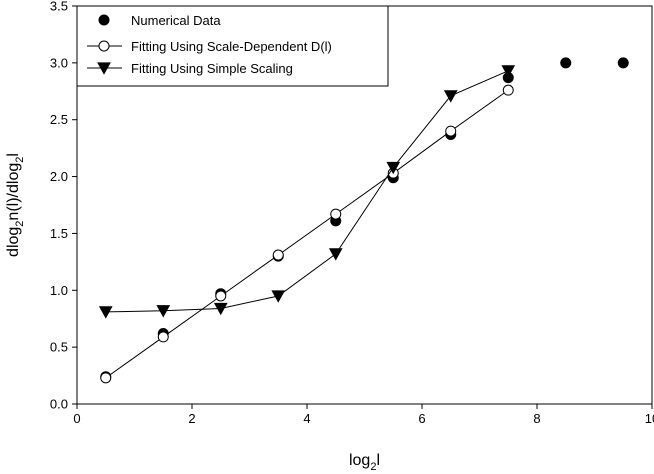  What do you see at coordinates (13, 155) in the screenshot?
I see `y-axis-title-part: l` at bounding box center [13, 155].